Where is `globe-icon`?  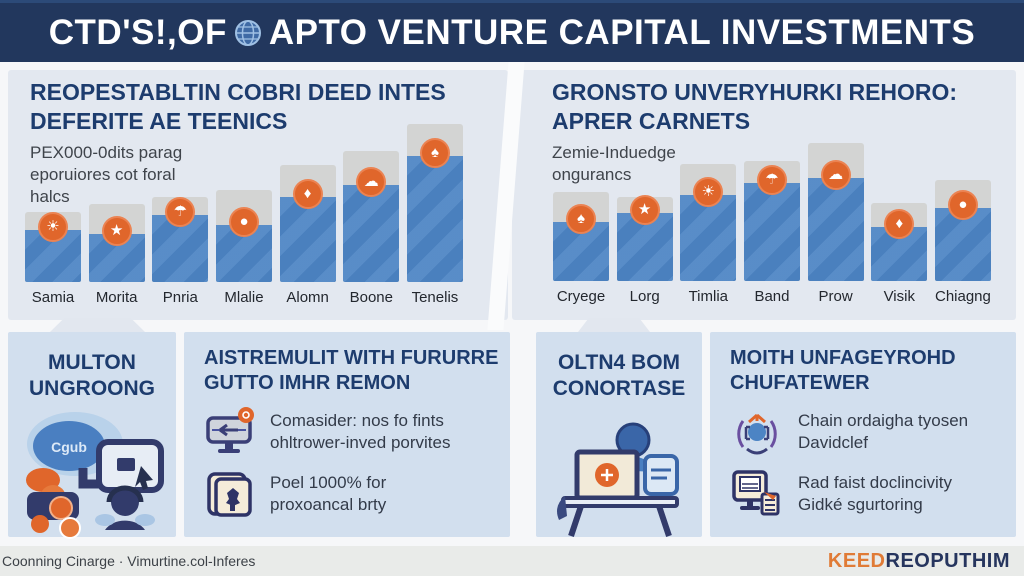 globe-icon is located at coordinates (247, 32).